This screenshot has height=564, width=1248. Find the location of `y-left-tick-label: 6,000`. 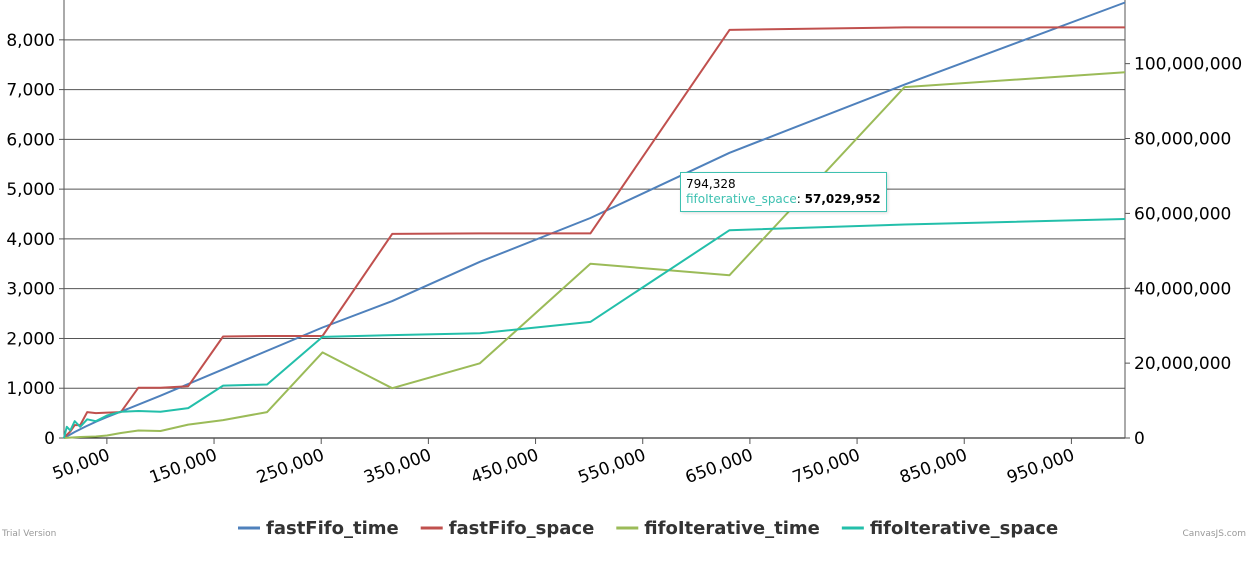

y-left-tick-label: 6,000 is located at coordinates (30, 140).